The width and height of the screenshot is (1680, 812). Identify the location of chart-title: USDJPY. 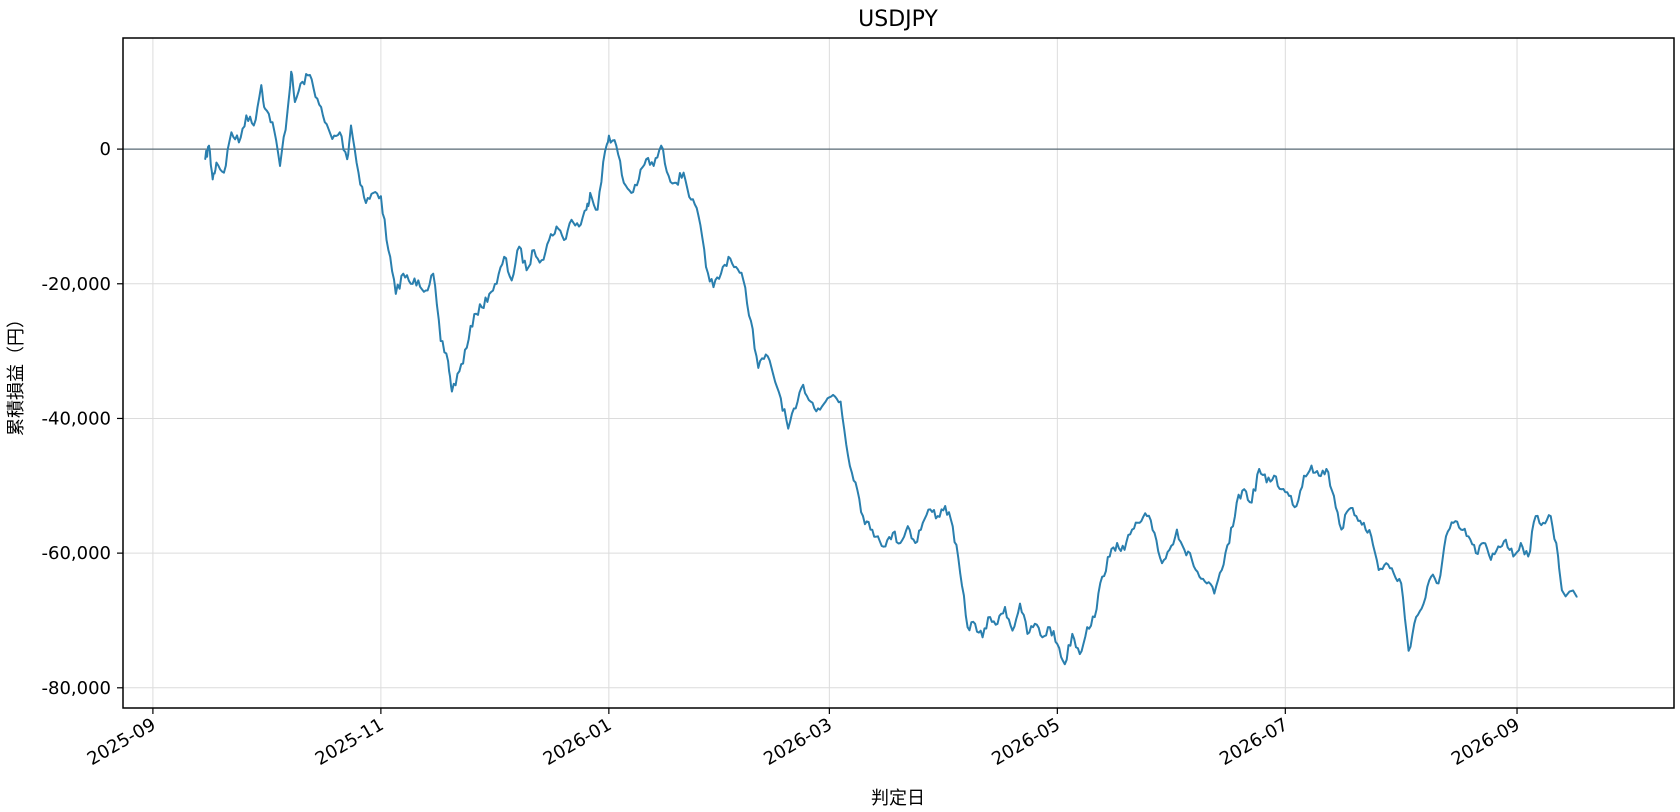
(898, 19).